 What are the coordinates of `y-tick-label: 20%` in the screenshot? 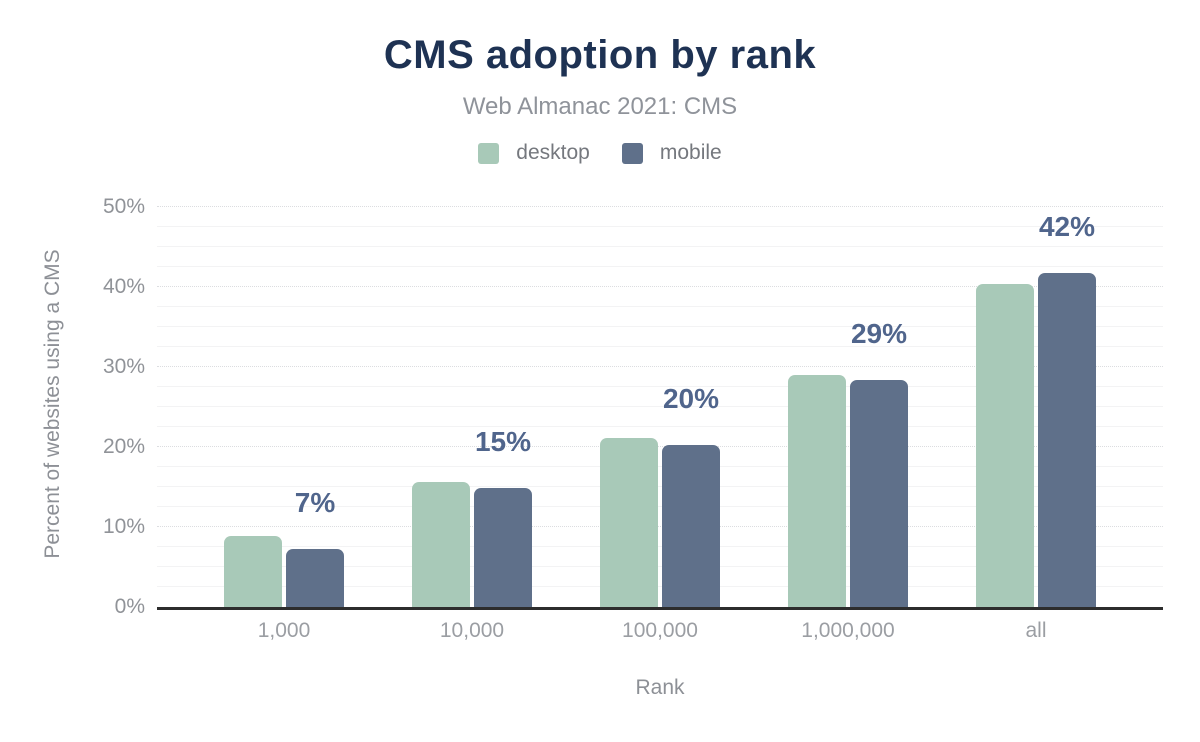 It's located at (123, 446).